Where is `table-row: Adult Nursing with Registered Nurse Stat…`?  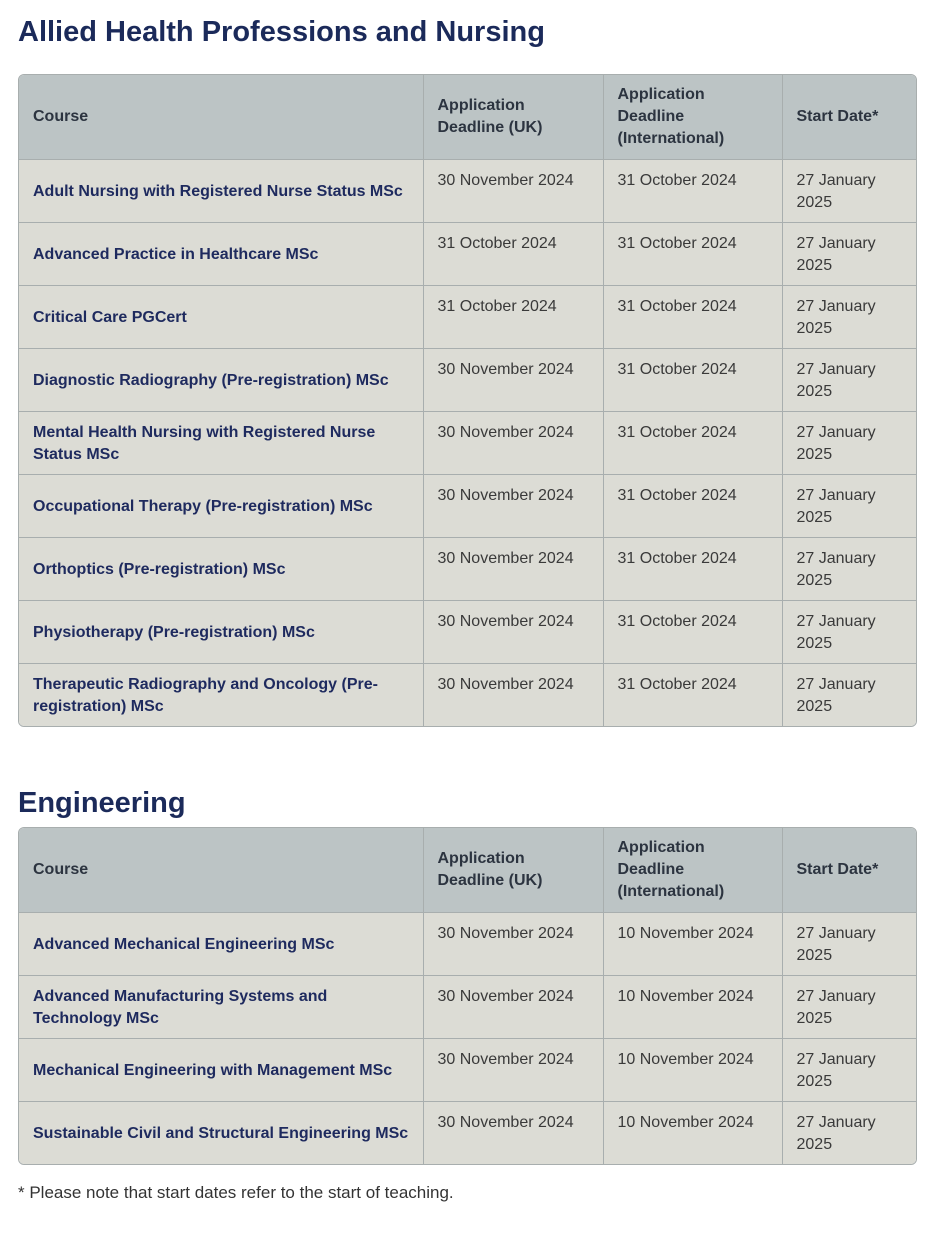 table-row: Adult Nursing with Registered Nurse Stat… is located at coordinates (467, 191).